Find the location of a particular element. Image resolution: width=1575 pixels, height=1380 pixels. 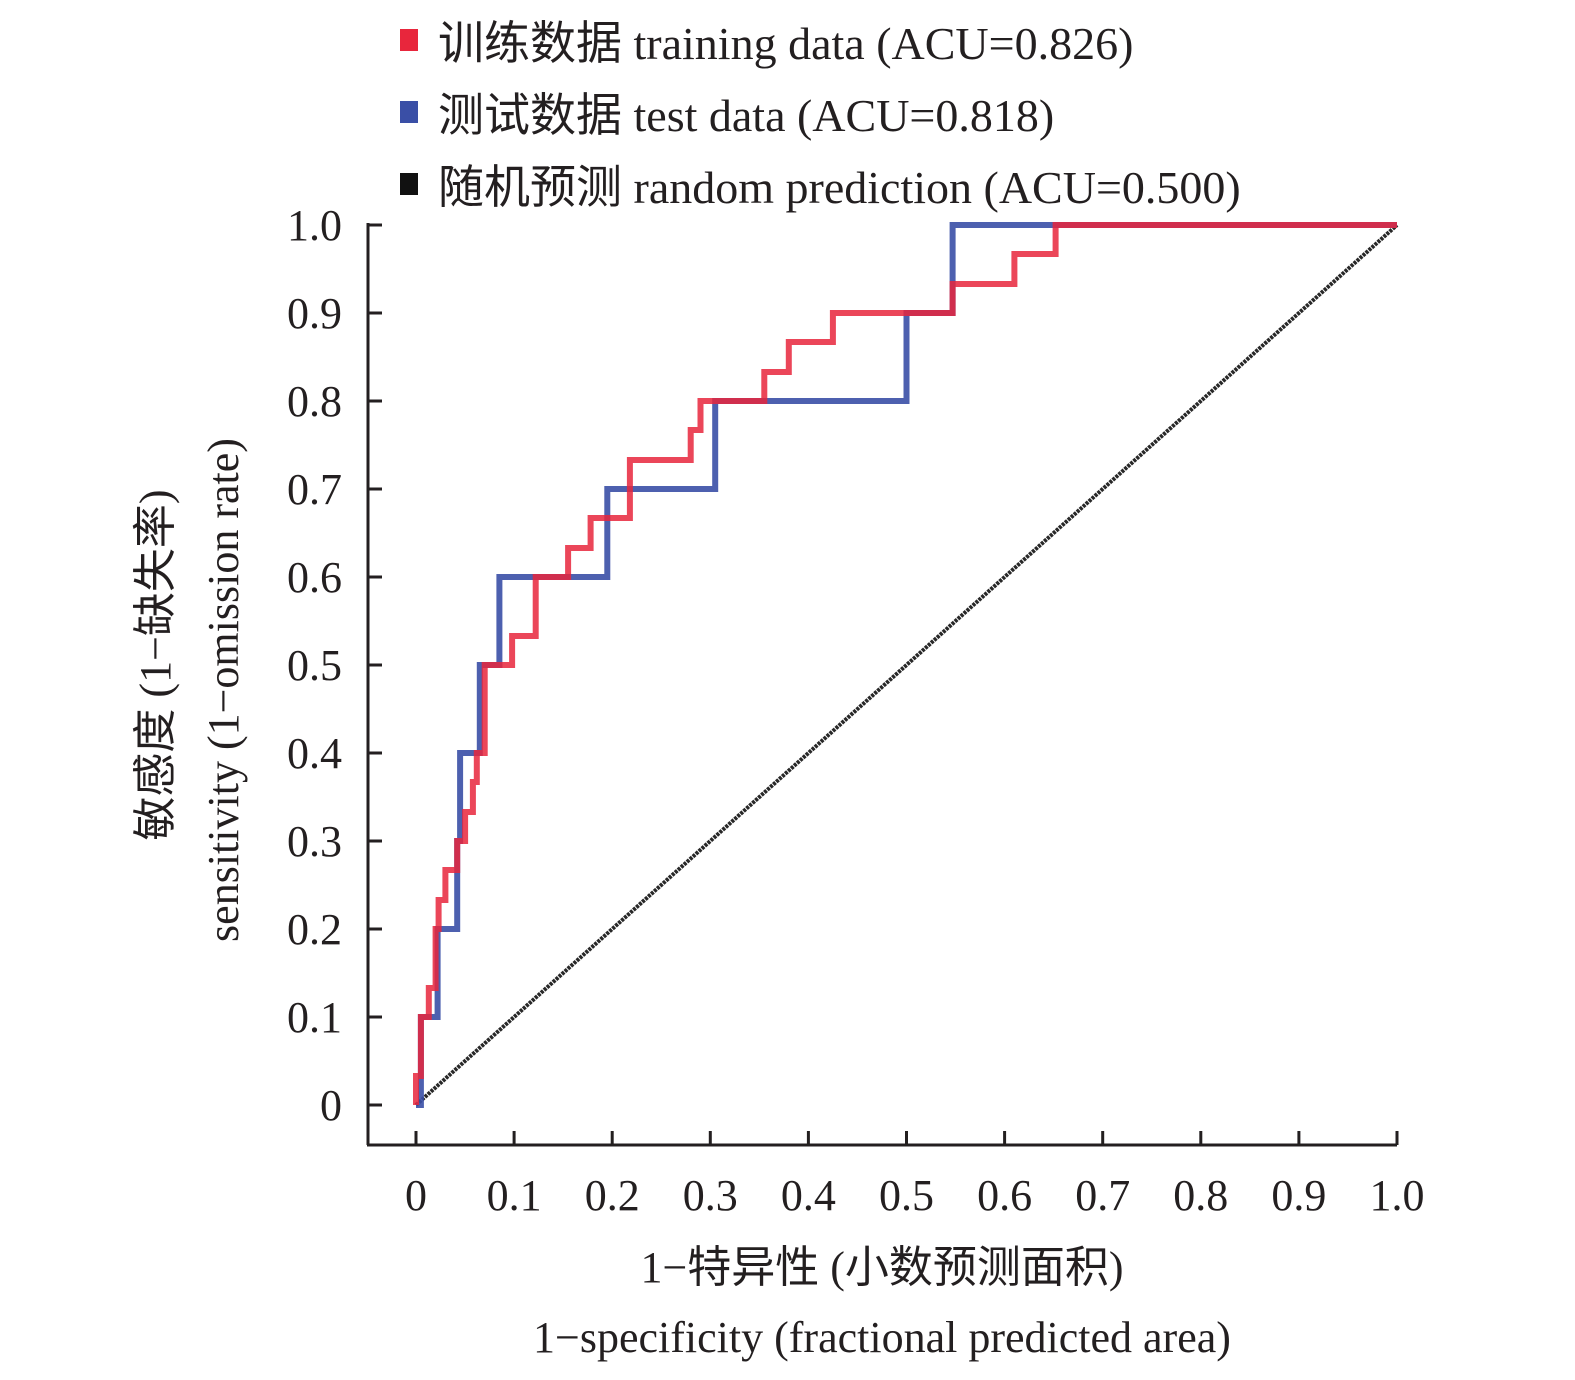

legend-item-test: 测试数据 test data (ACU=0.818) is located at coordinates (820, 112).